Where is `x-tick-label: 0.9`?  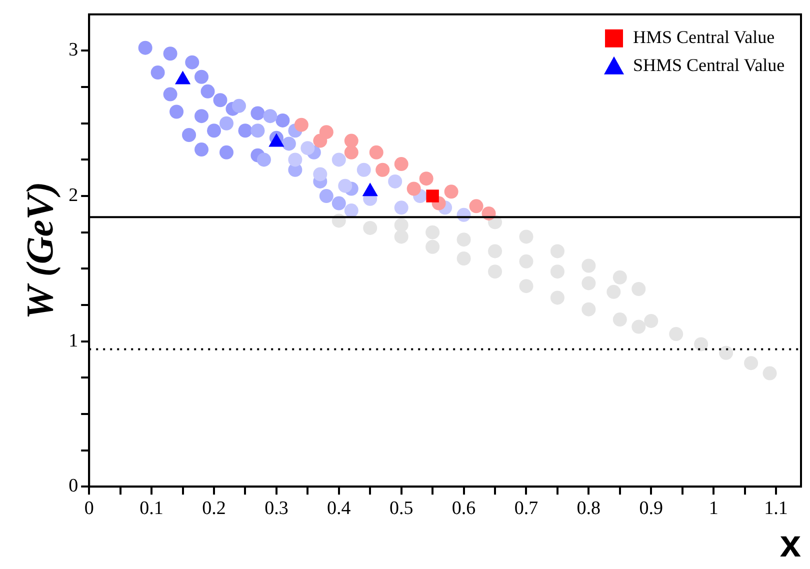 x-tick-label: 0.9 is located at coordinates (651, 508).